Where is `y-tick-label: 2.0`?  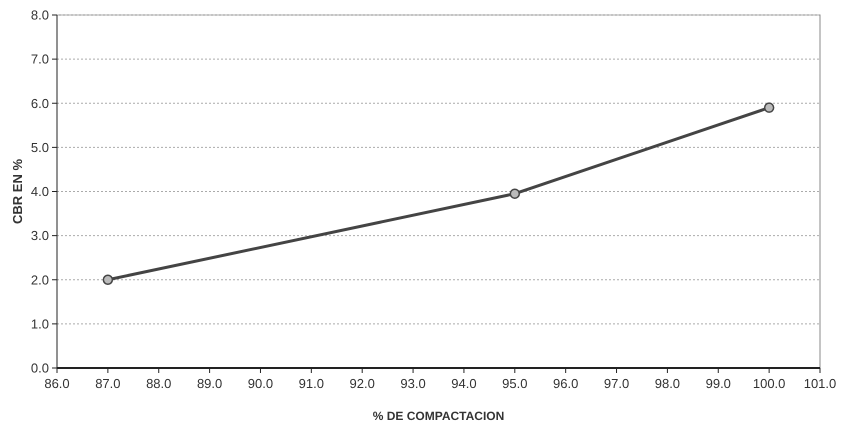
y-tick-label: 2.0 is located at coordinates (39, 280).